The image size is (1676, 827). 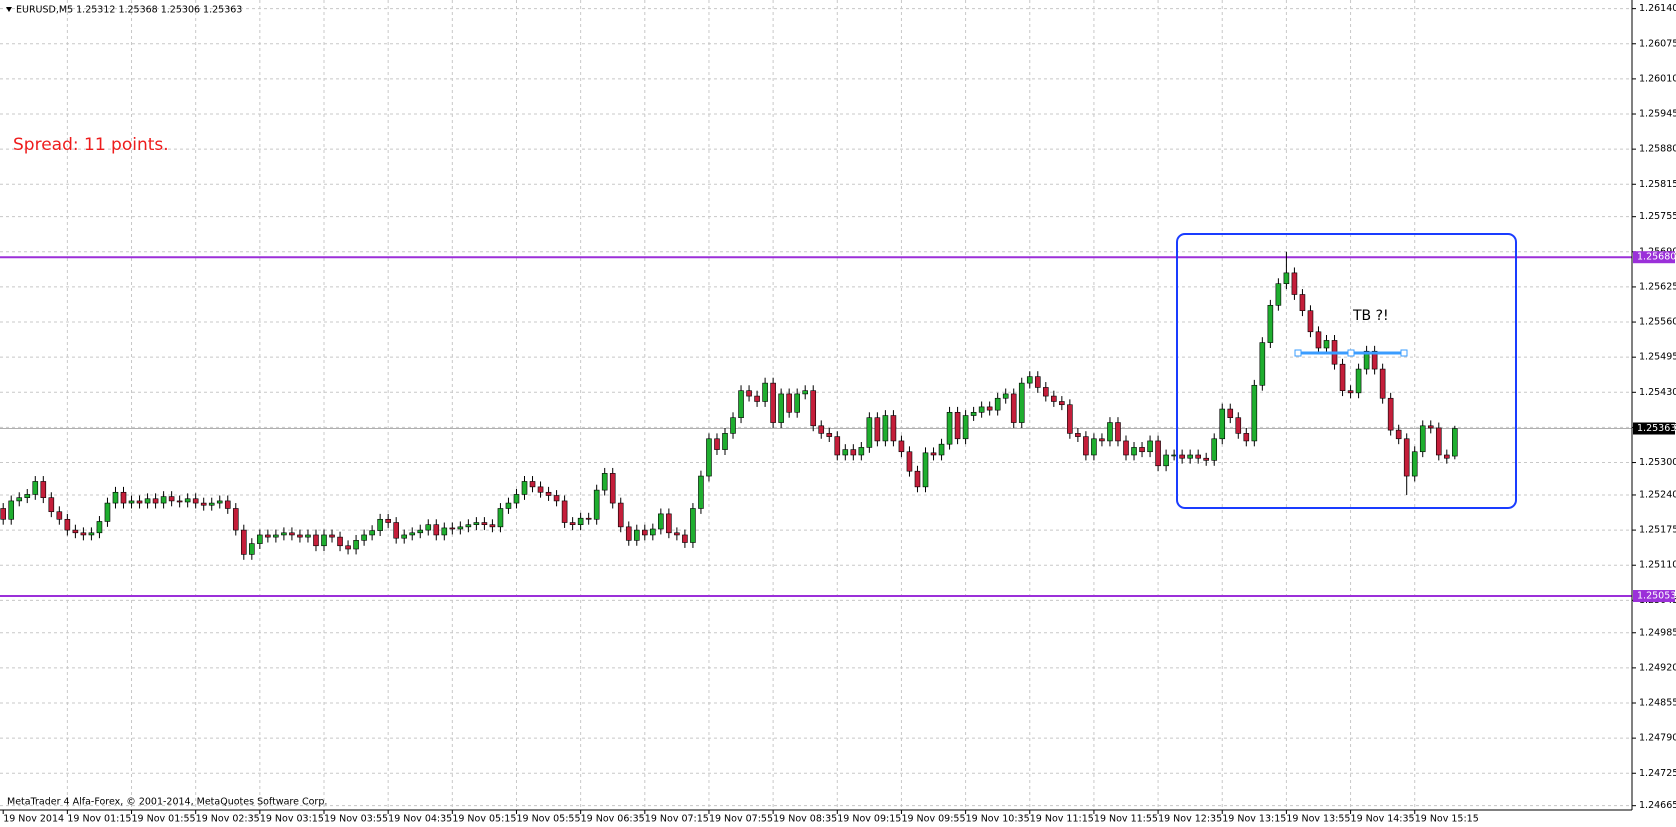 I want to click on level-label: 1.25053, so click(x=1656, y=596).